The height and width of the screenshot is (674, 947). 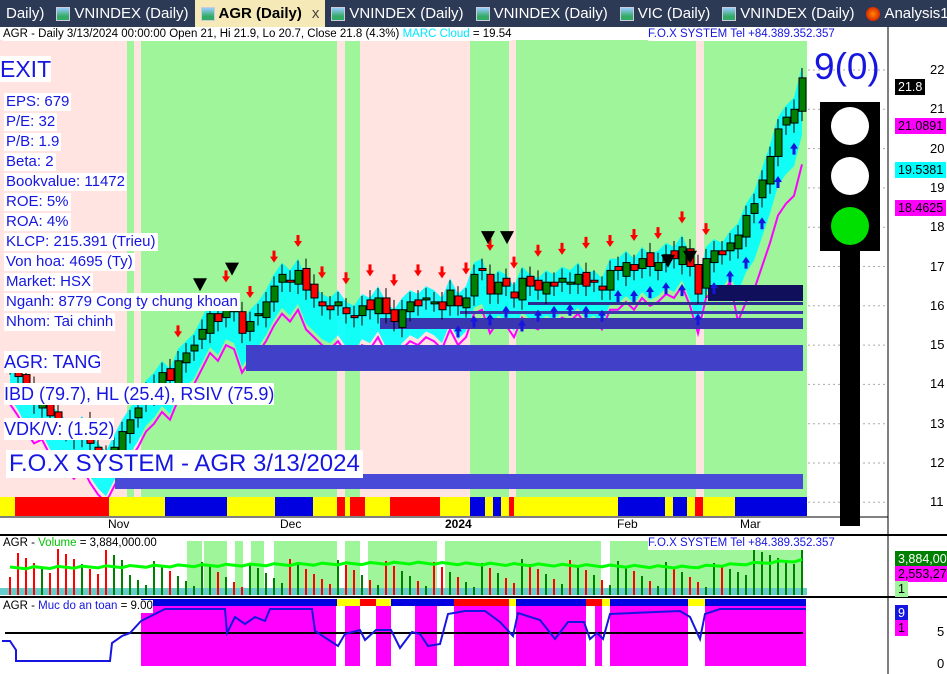 I want to click on price-tick: 13, so click(x=937, y=423).